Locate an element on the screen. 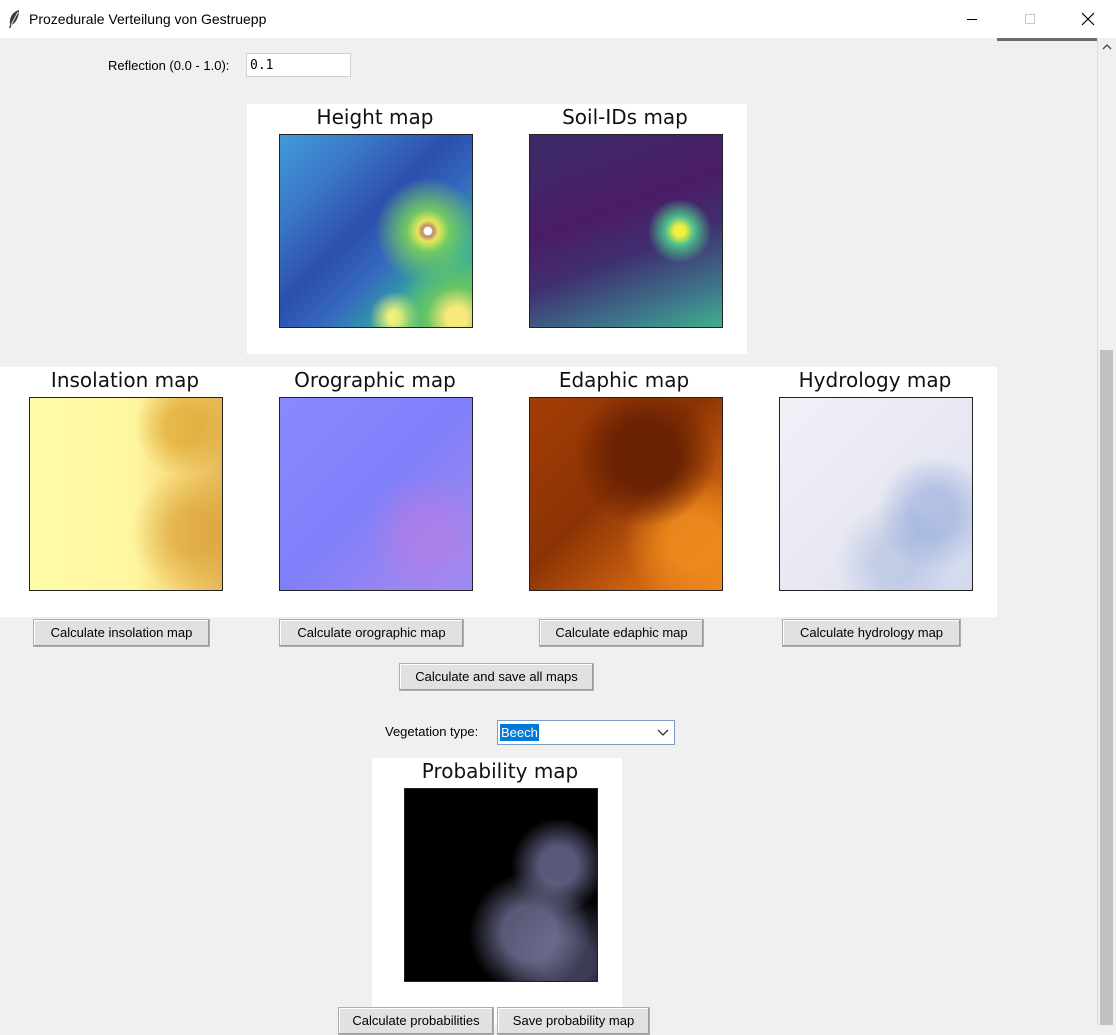  minimize-button is located at coordinates (972, 19).